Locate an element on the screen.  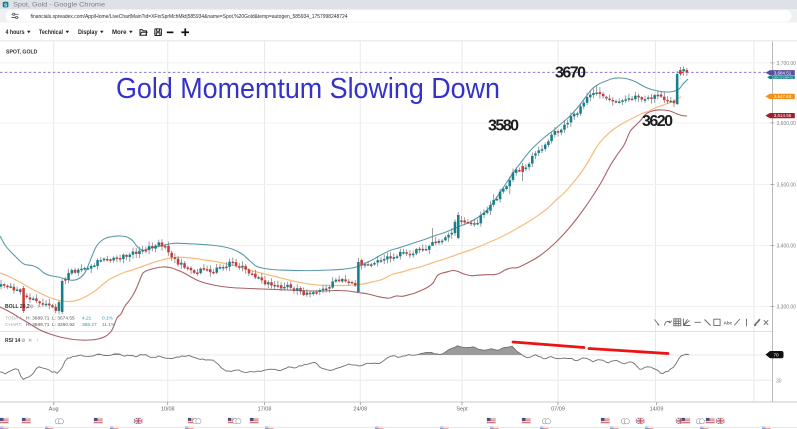
svg-text: 17/08 is located at coordinates (265, 410).